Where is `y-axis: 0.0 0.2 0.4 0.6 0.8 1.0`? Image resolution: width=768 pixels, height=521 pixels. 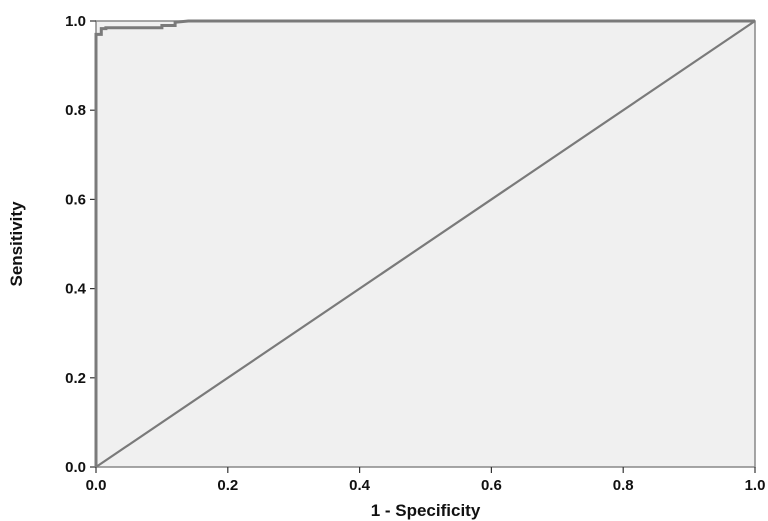
y-axis: 0.0 0.2 0.4 0.6 0.8 1.0 is located at coordinates (80, 244).